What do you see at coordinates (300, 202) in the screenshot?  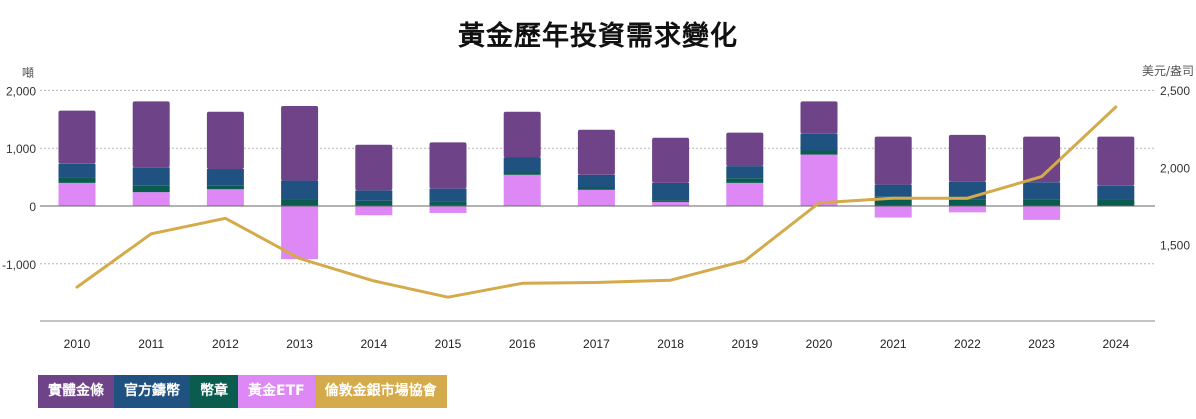 I see `bar-2013-幣章` at bounding box center [300, 202].